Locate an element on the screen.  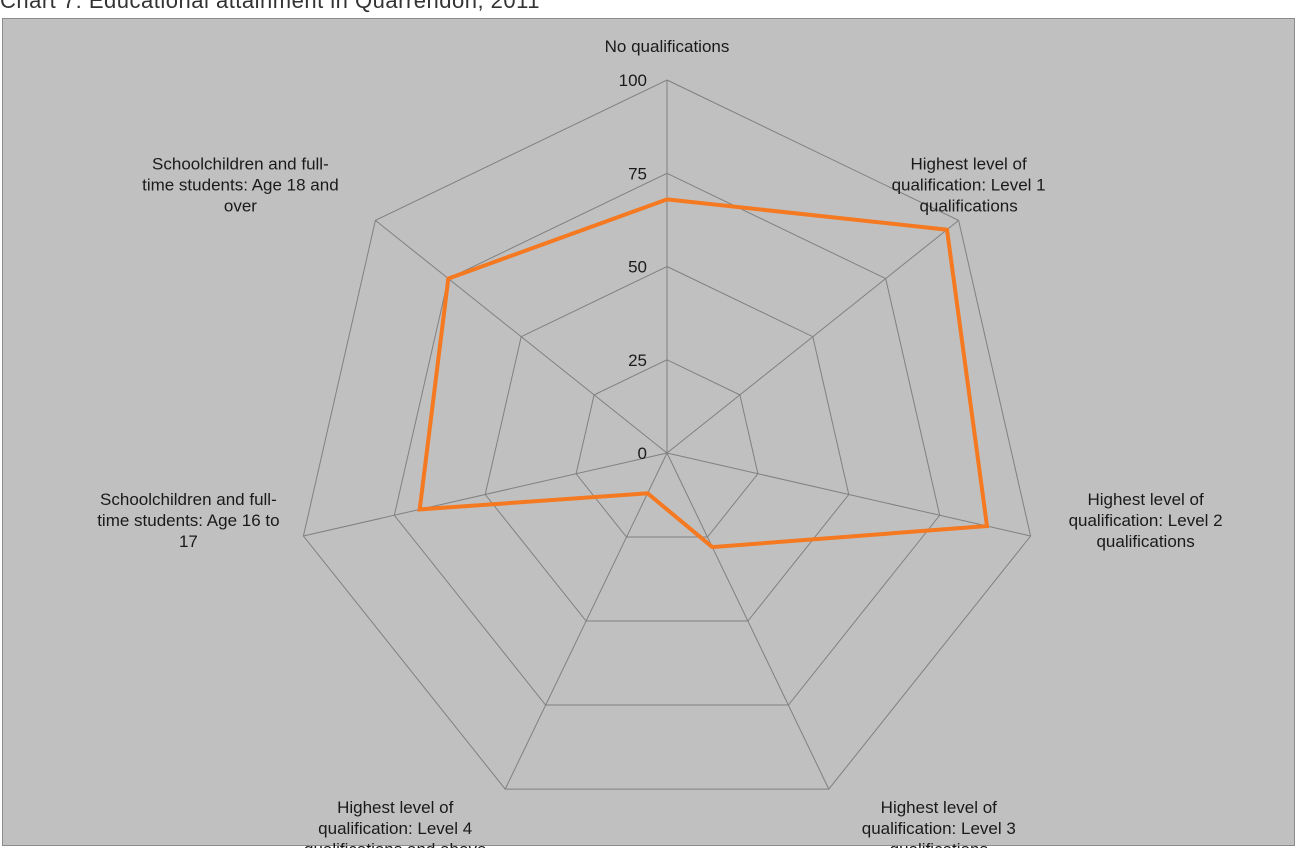
tick-label-0: 0 is located at coordinates (642, 453).